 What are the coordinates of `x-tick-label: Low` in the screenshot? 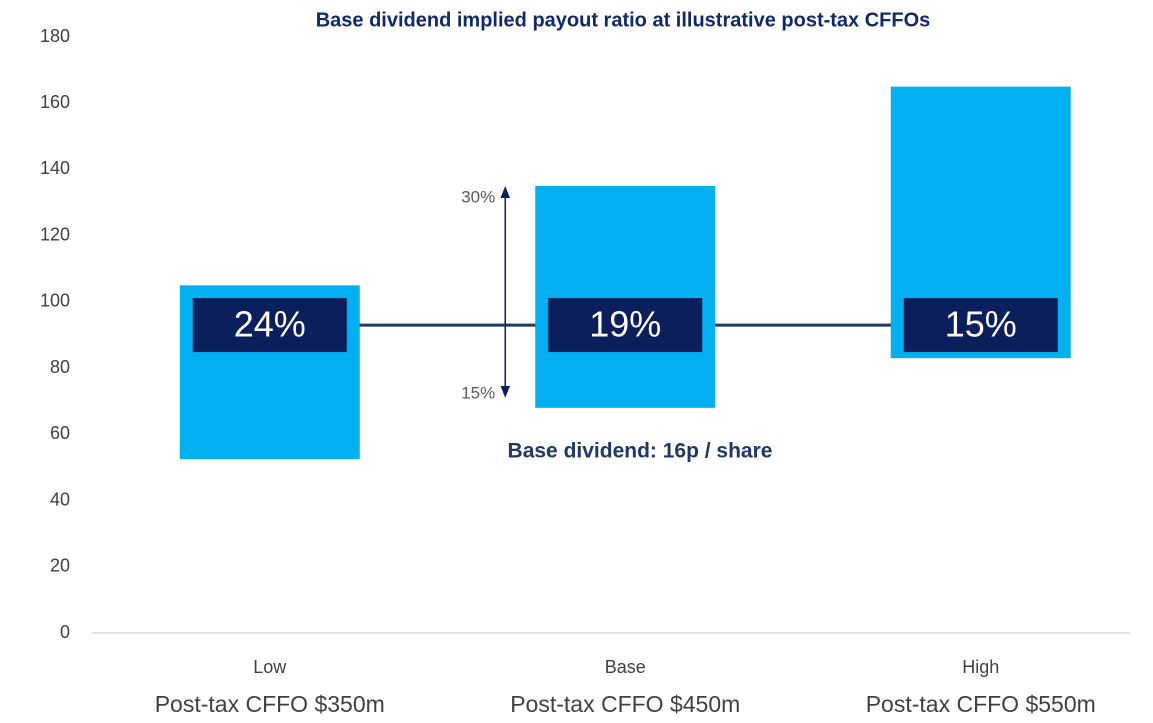 It's located at (270, 667).